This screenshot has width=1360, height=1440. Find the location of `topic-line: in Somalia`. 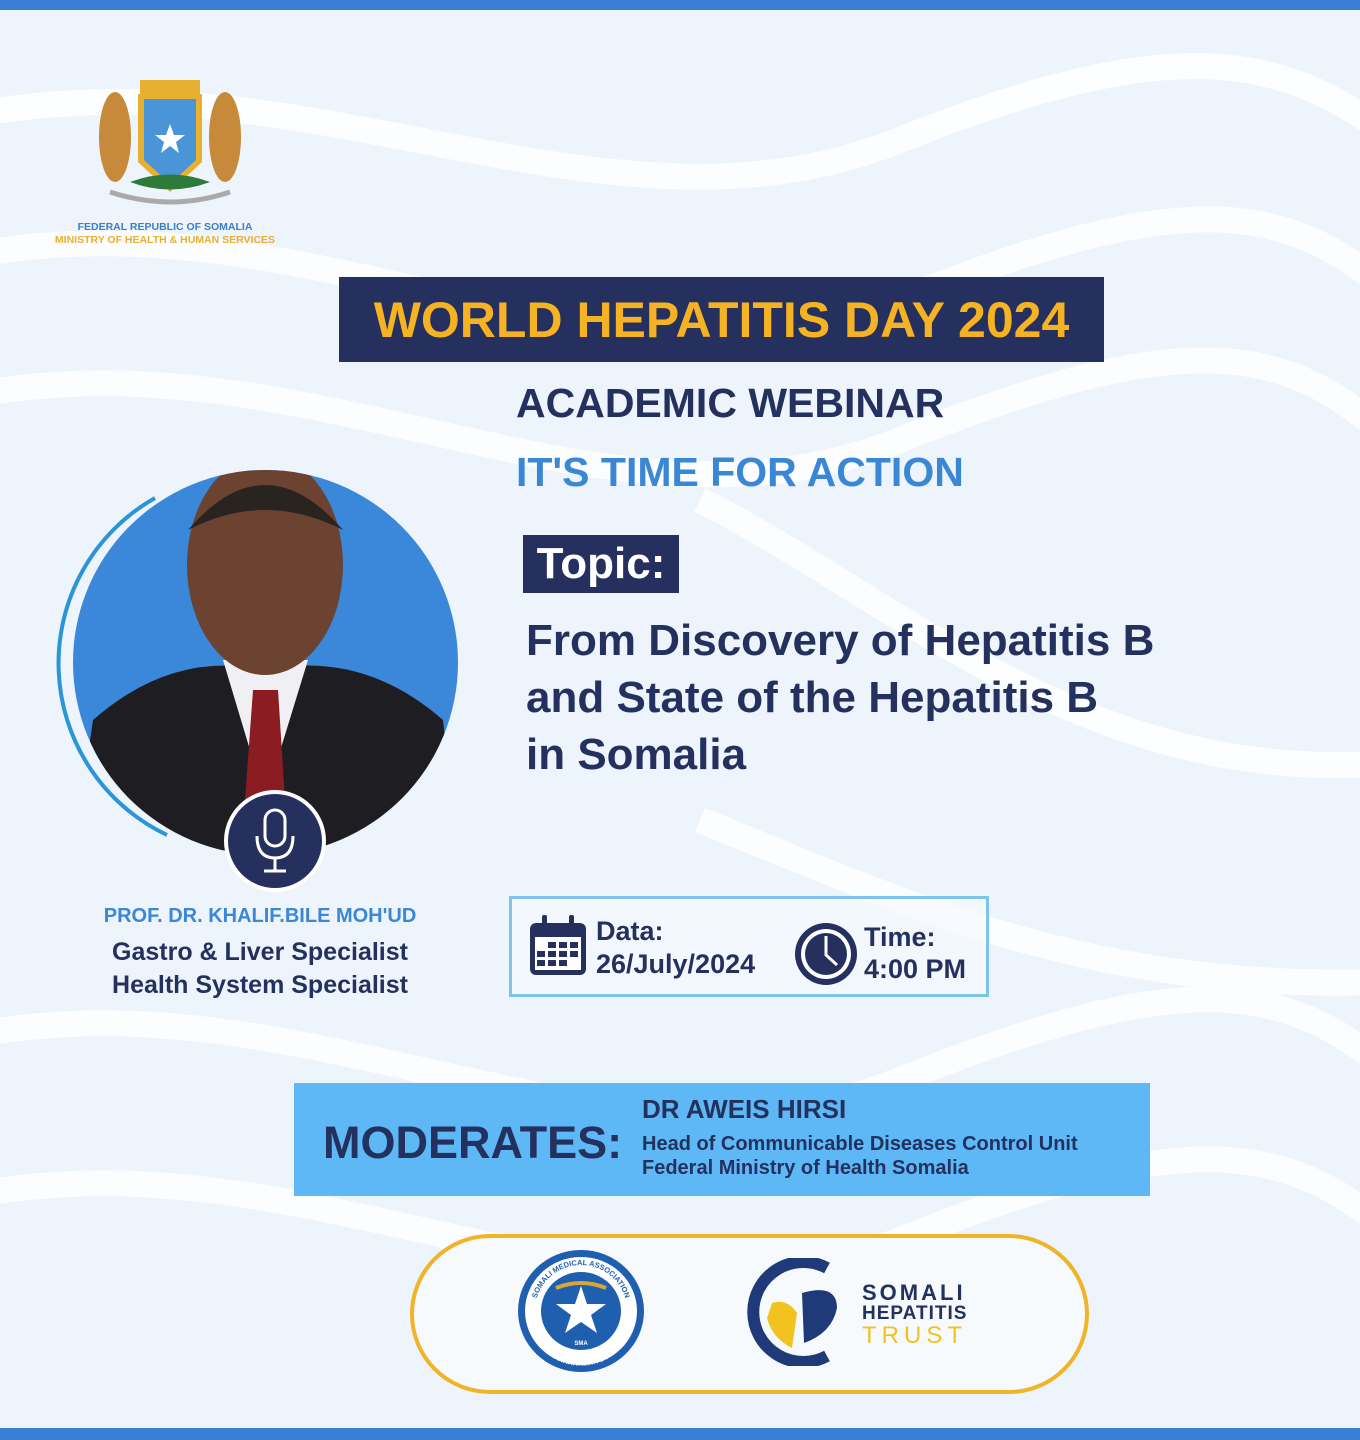

topic-line: in Somalia is located at coordinates (636, 754).